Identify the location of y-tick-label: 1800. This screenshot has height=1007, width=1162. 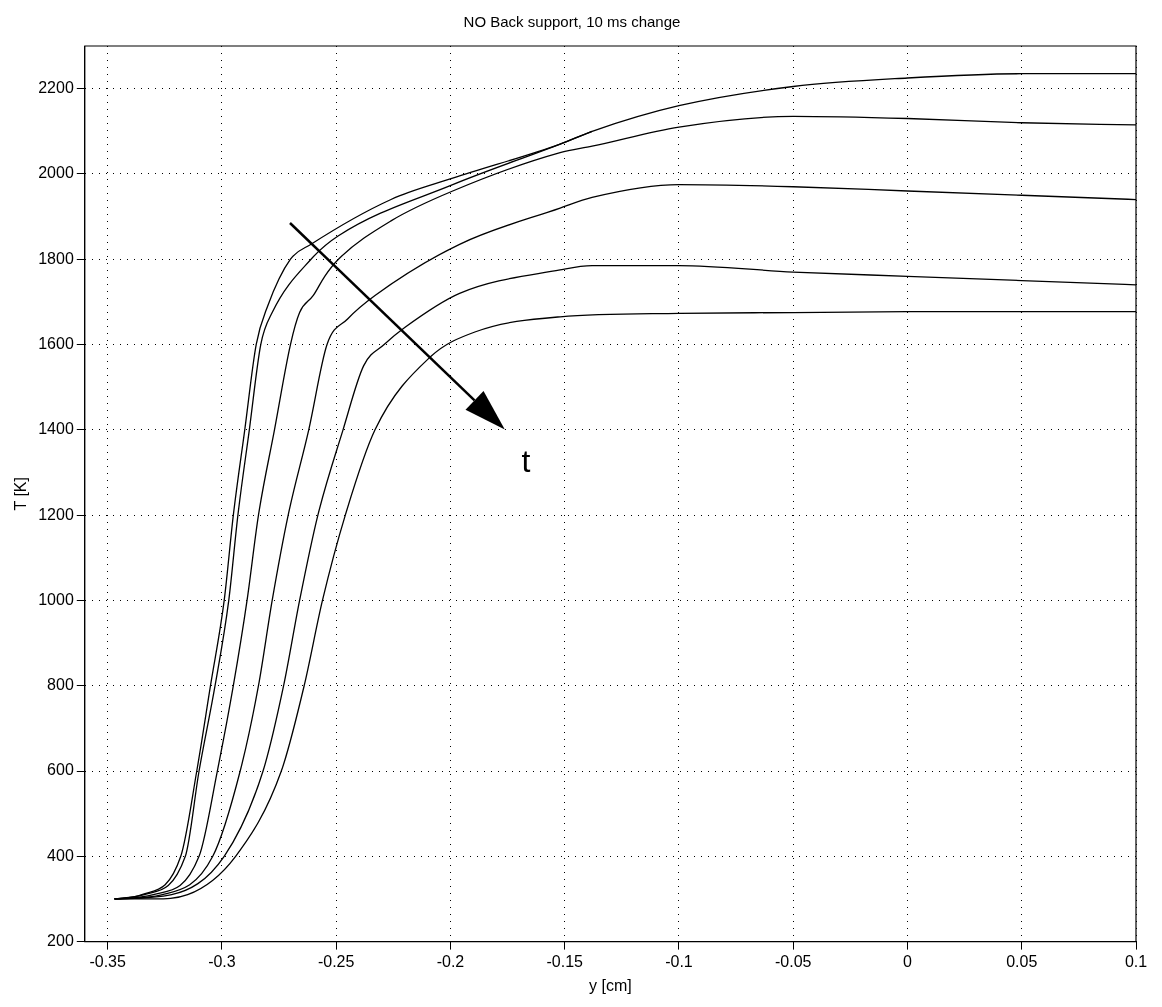
(56, 258).